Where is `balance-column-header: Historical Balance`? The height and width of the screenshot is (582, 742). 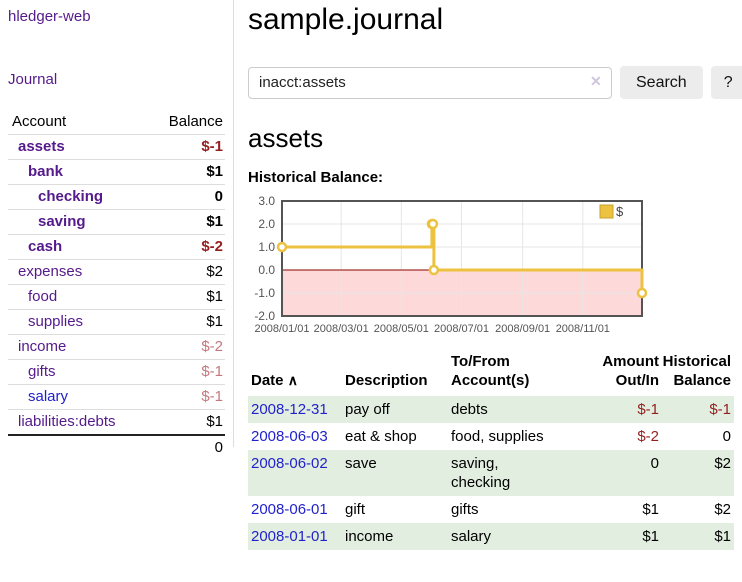
balance-column-header: Historical Balance is located at coordinates (696, 371).